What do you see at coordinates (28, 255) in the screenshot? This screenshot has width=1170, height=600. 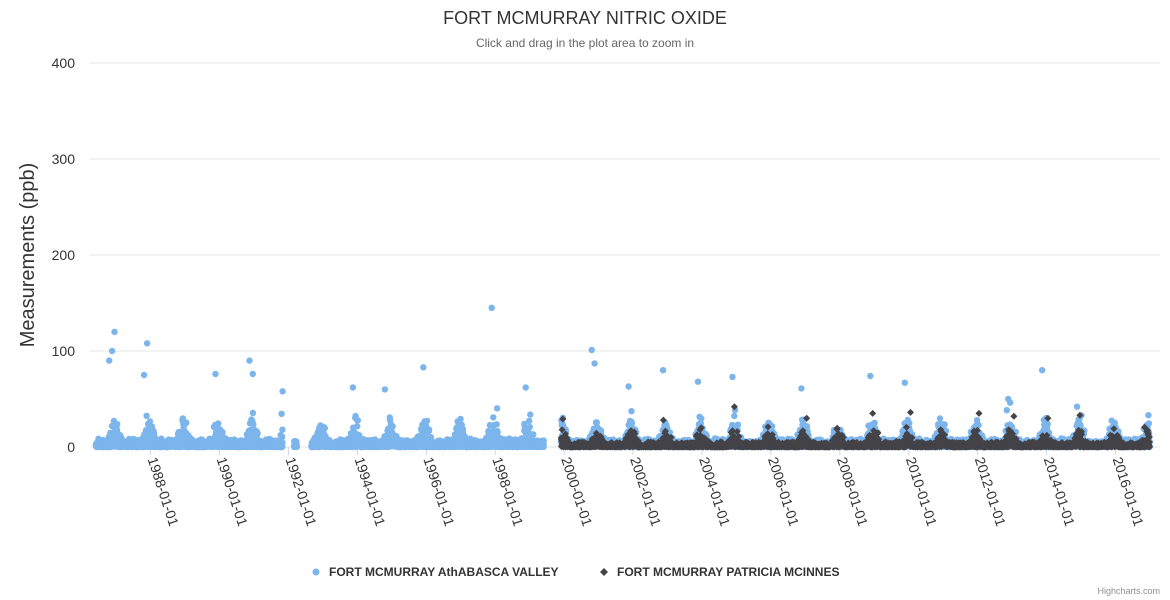 I see `y-axis-label: Measurements (ppb)` at bounding box center [28, 255].